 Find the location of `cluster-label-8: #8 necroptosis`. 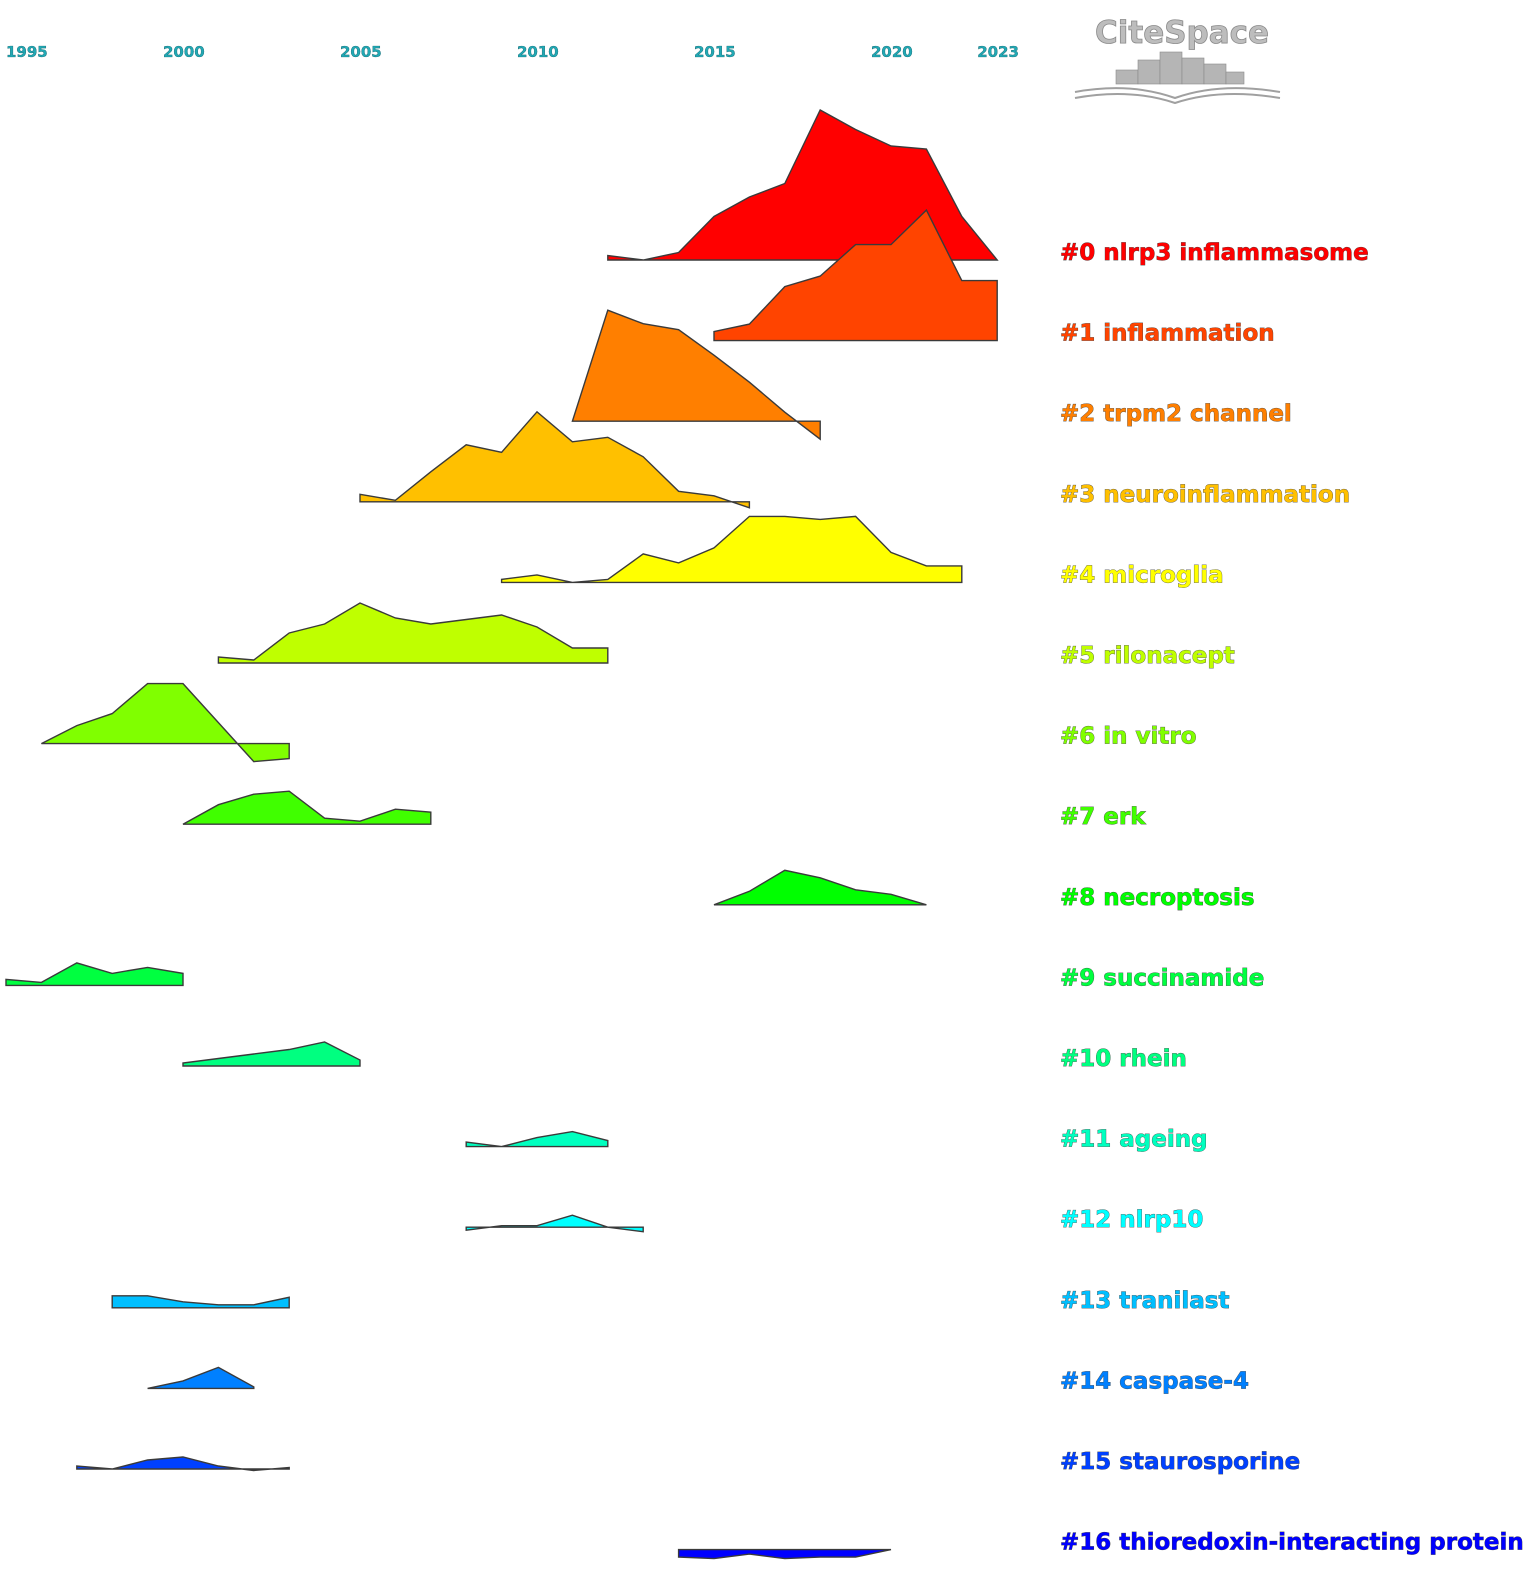

cluster-label-8: #8 necroptosis is located at coordinates (1157, 898).